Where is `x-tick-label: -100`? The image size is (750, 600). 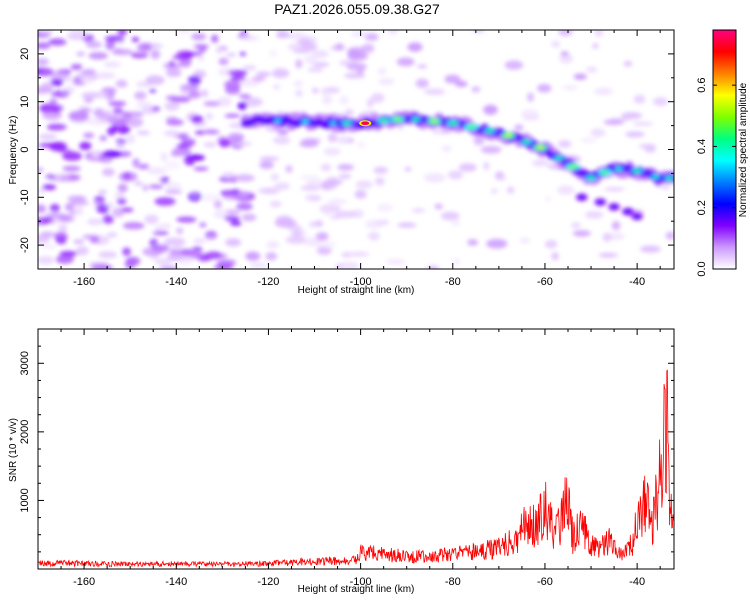 x-tick-label: -100 is located at coordinates (361, 582).